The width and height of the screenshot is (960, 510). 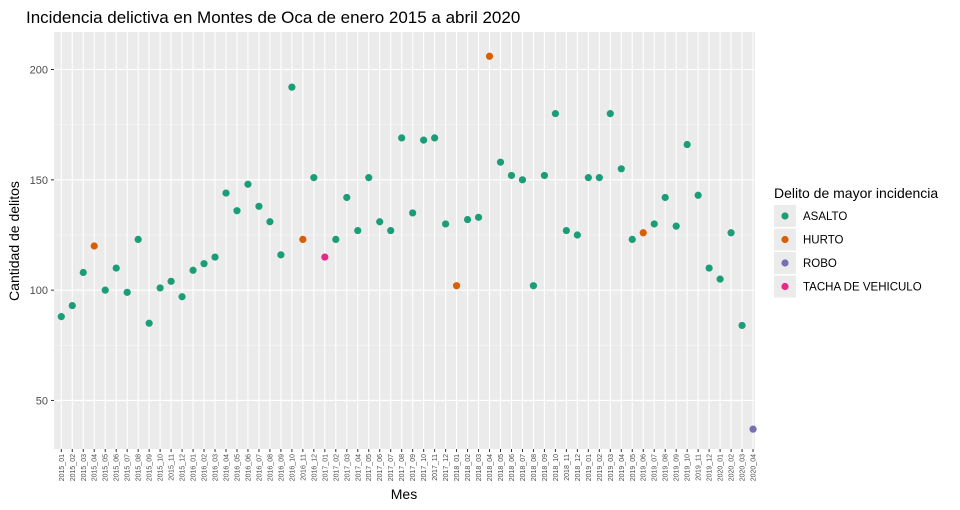 I want to click on x-tick-label: 2016_02, so click(x=205, y=467).